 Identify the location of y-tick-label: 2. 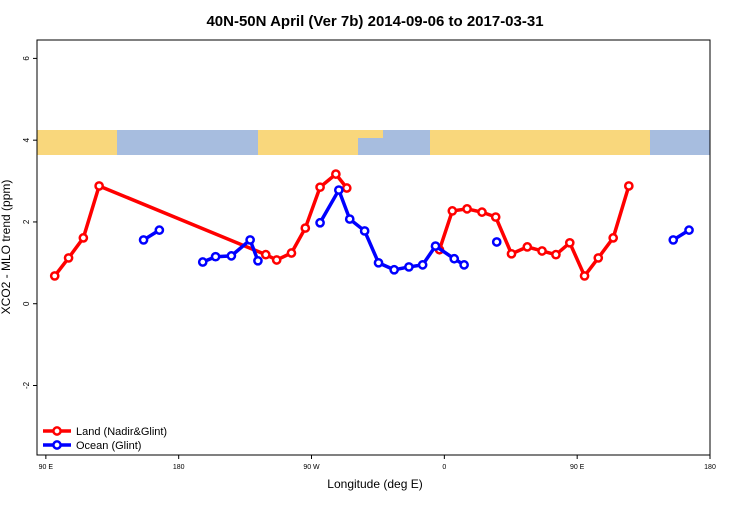
(26, 221).